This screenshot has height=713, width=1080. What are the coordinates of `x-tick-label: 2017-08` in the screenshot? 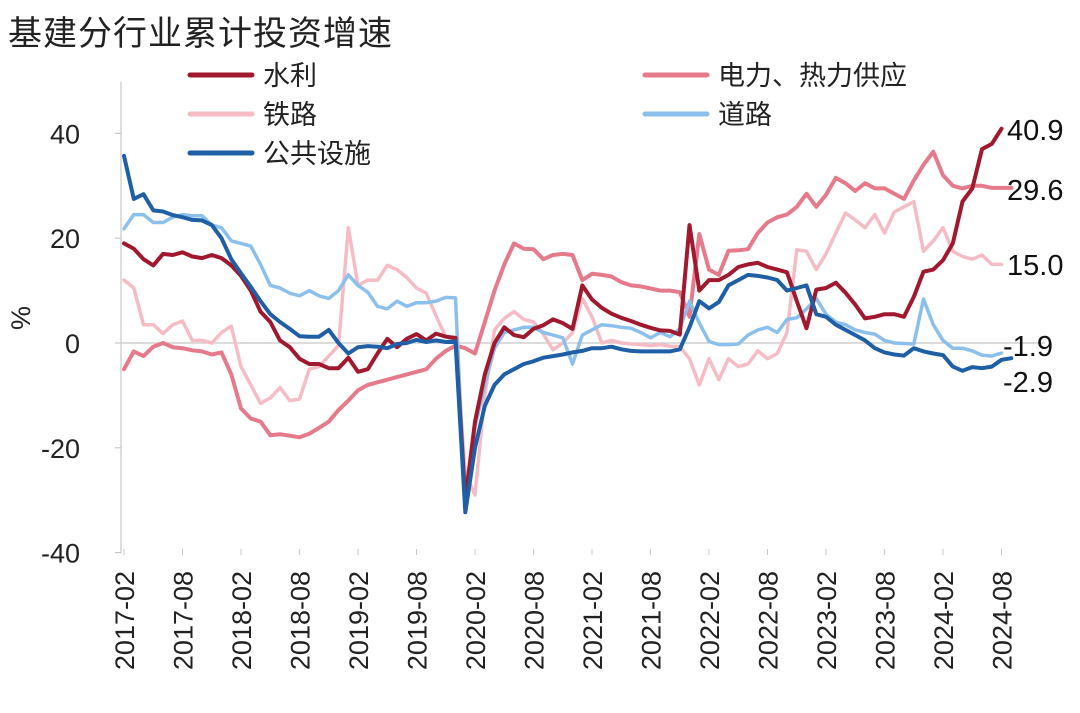 It's located at (184, 620).